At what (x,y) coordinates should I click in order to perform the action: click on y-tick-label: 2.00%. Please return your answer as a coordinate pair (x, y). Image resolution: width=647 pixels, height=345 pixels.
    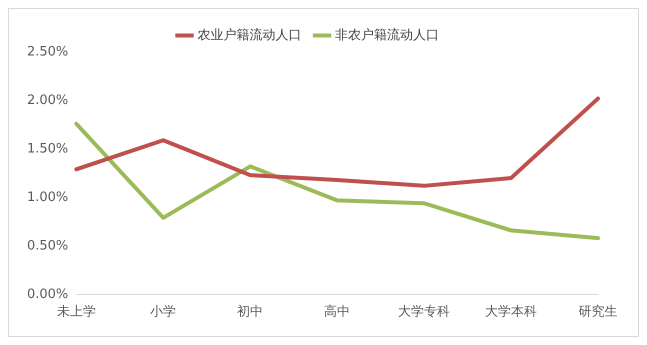
    Looking at the image, I should click on (47, 100).